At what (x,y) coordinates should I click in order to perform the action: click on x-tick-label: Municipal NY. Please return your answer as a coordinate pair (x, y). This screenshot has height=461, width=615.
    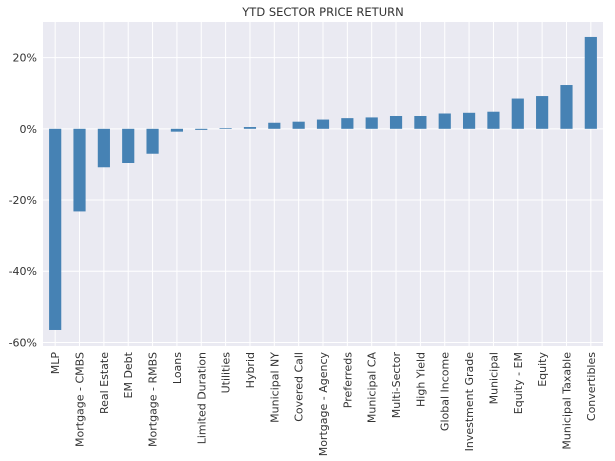
    Looking at the image, I should click on (274, 387).